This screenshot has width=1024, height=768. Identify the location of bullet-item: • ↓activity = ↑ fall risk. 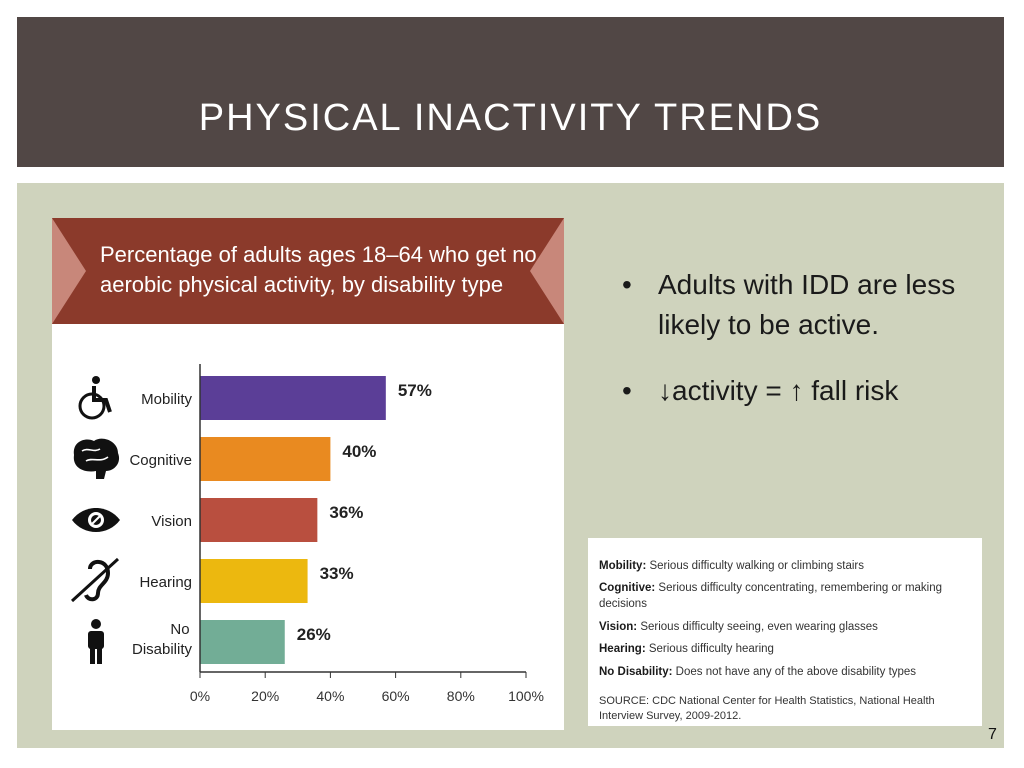
(800, 391).